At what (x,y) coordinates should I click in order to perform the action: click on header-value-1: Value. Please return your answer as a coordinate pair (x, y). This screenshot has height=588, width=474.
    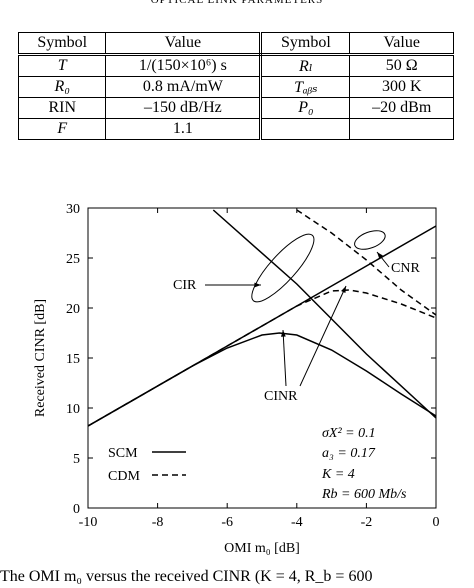
    Looking at the image, I should click on (184, 44).